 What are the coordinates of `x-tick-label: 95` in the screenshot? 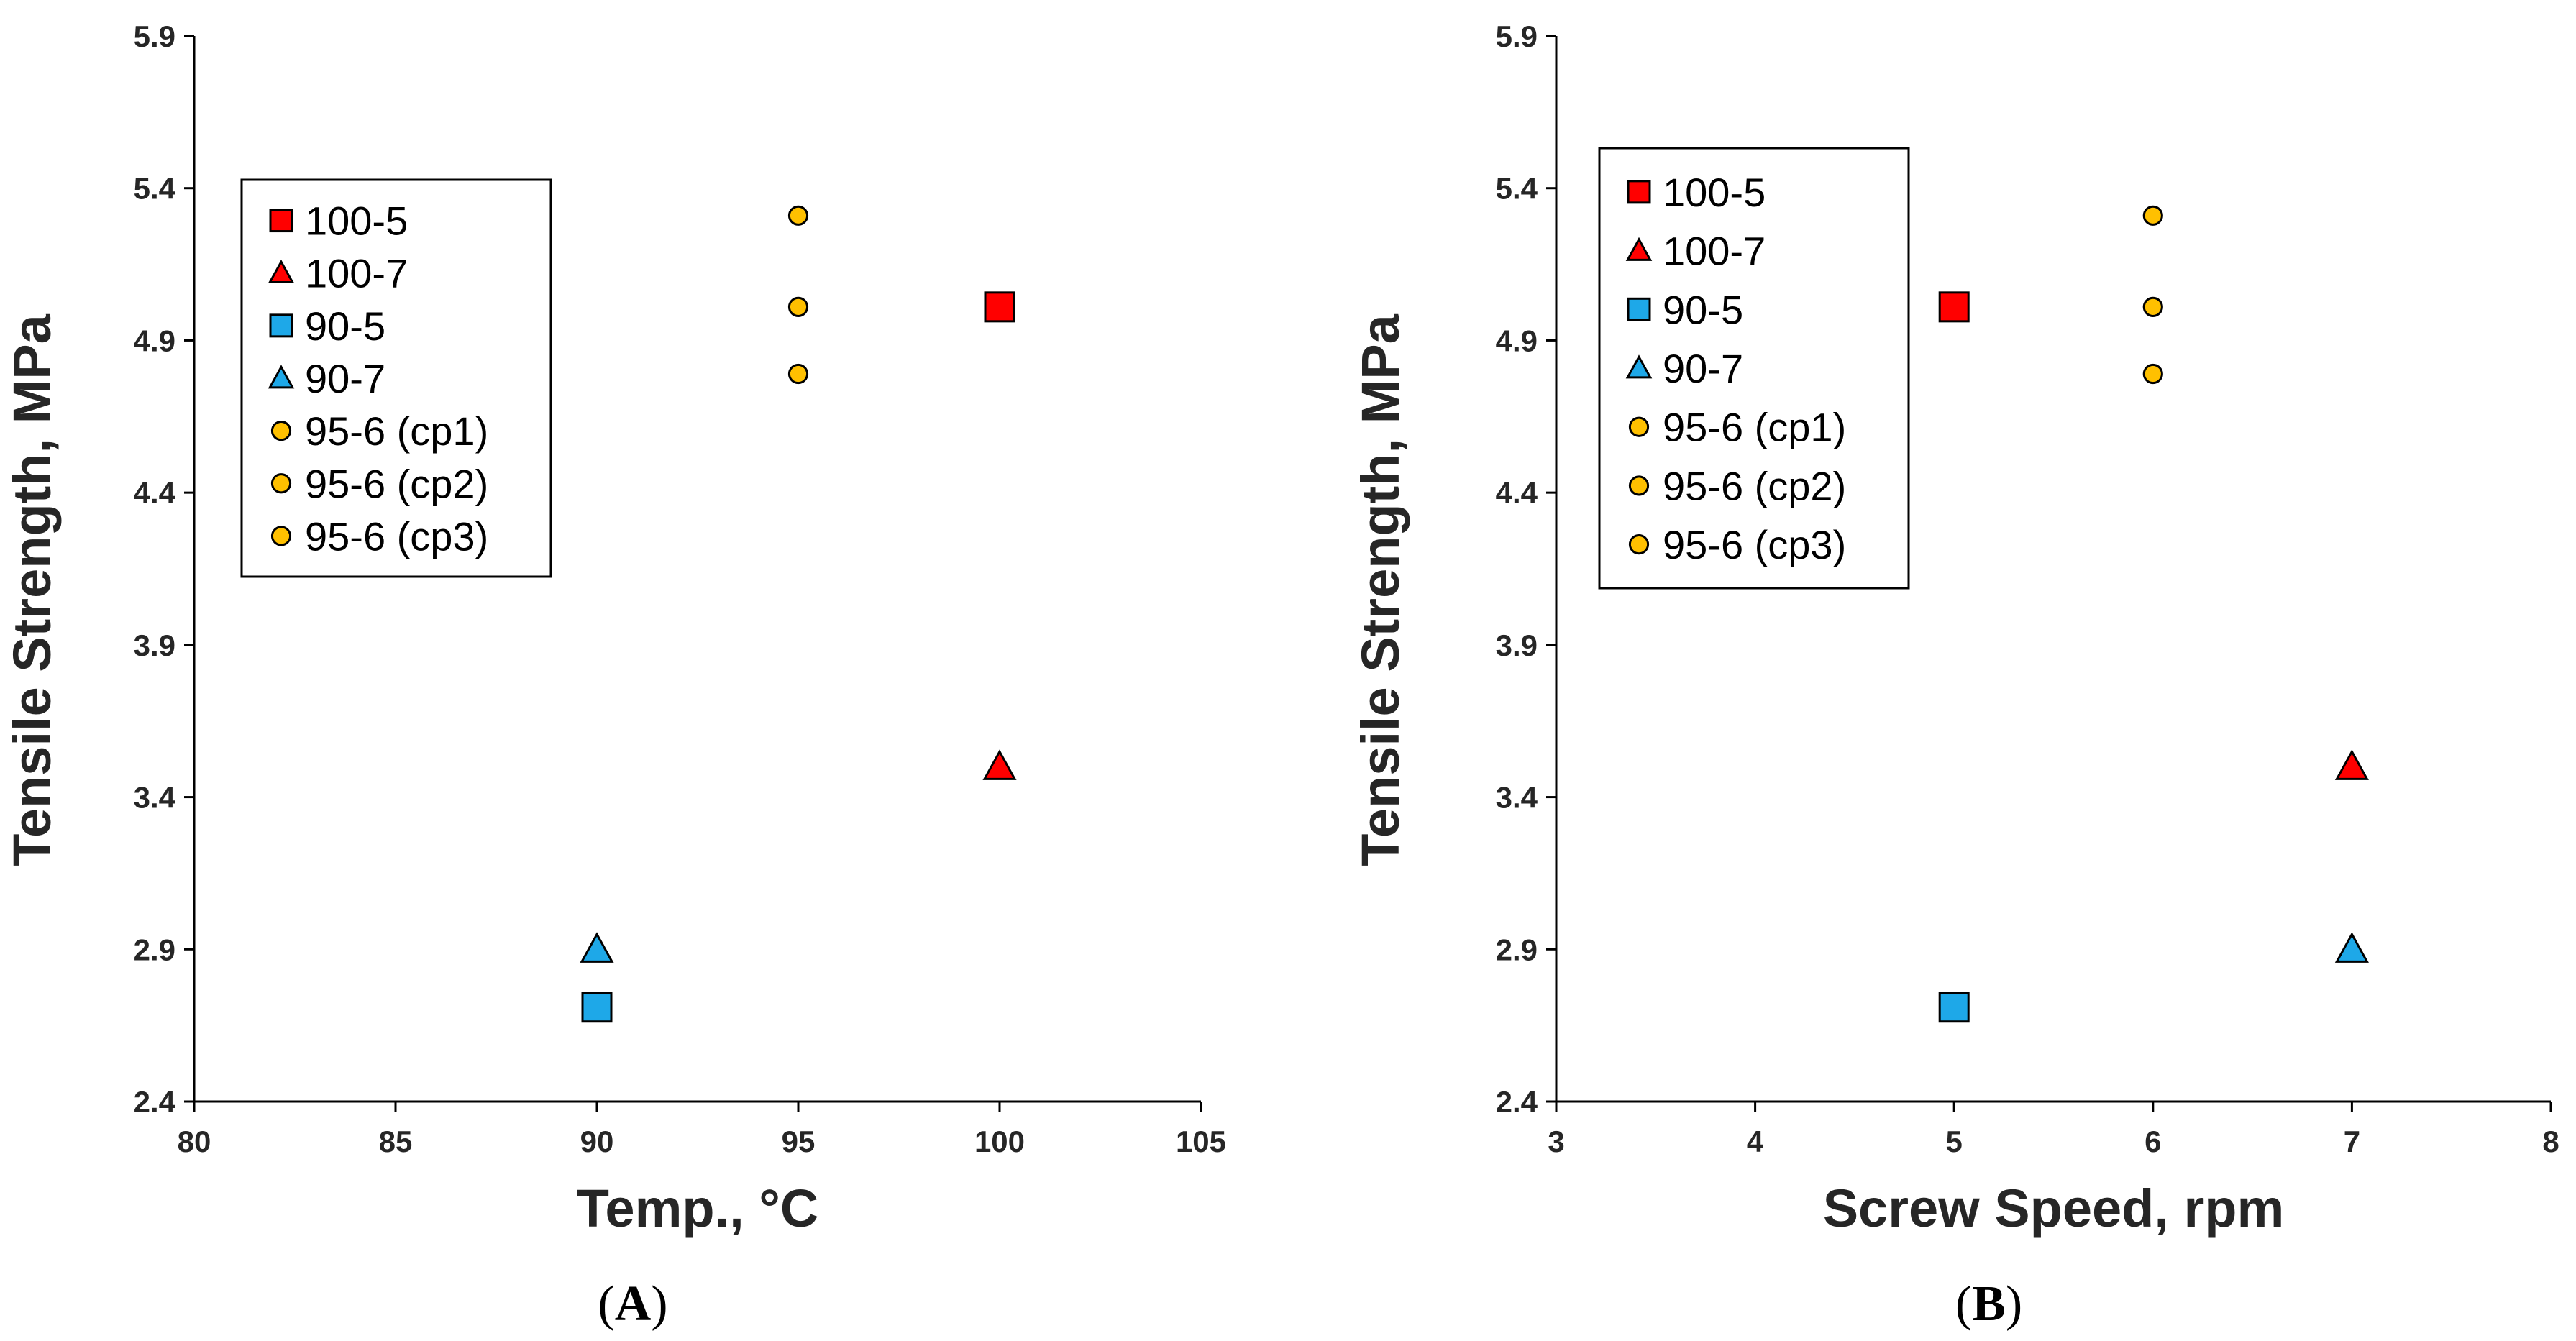 It's located at (799, 1141).